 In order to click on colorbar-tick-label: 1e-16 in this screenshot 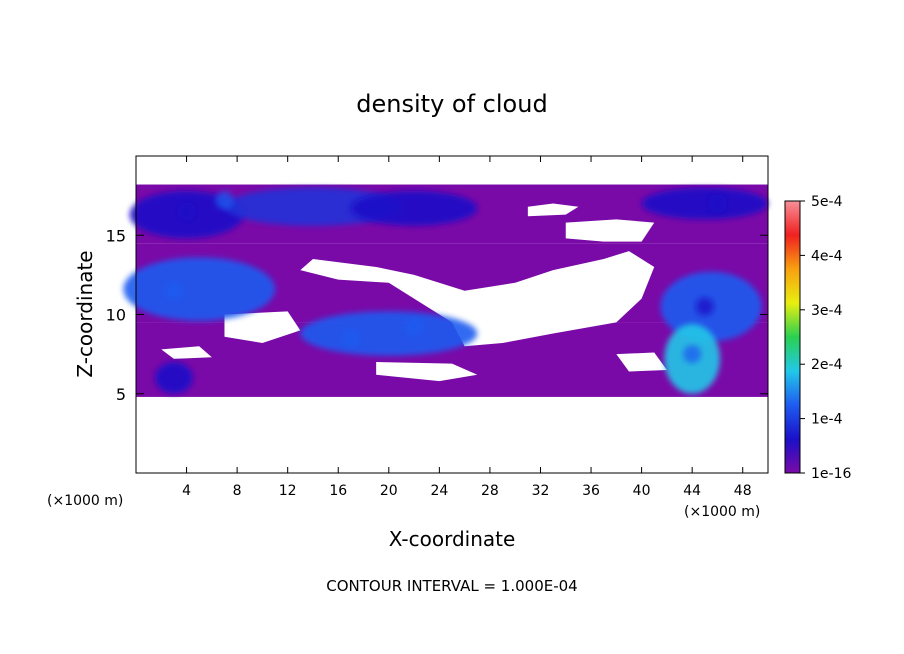, I will do `click(831, 474)`.